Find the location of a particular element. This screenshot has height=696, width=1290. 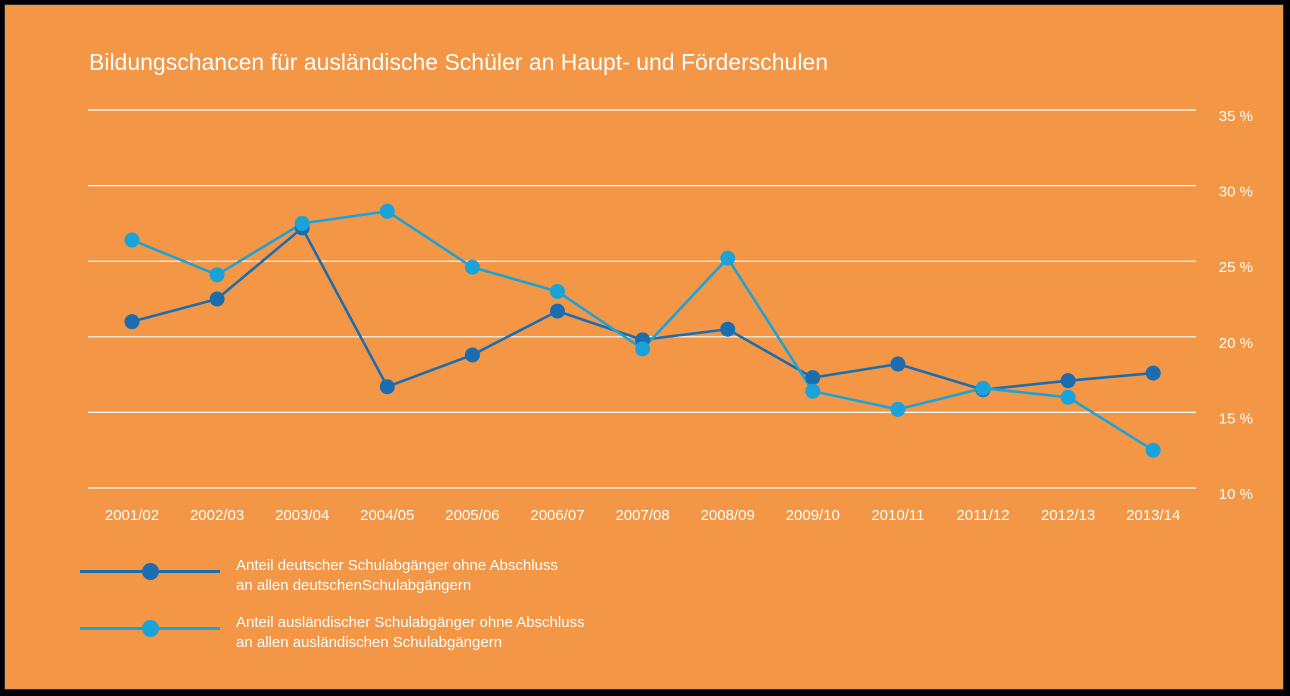

x-tick-label: 2011/12 is located at coordinates (982, 515).